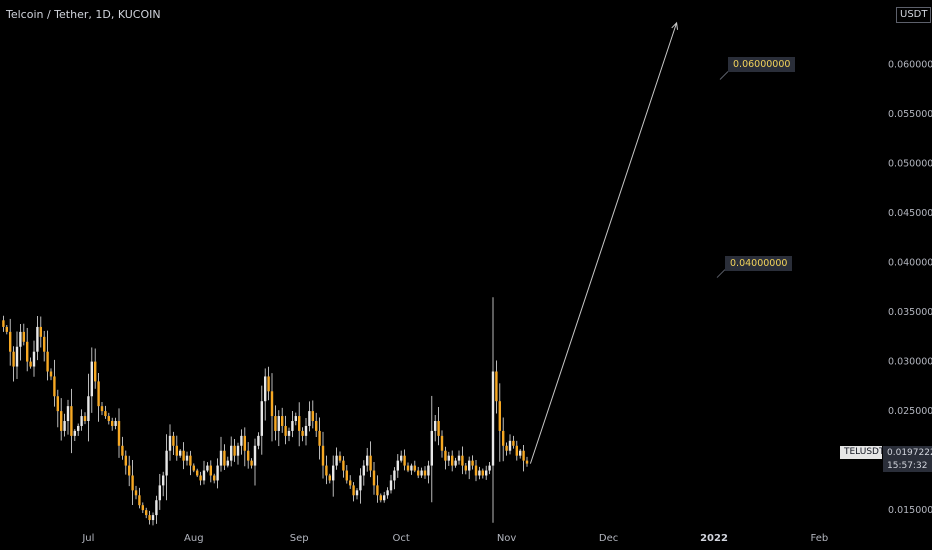 This screenshot has height=550, width=932. What do you see at coordinates (675, 25) in the screenshot?
I see `projection-arrowhead` at bounding box center [675, 25].